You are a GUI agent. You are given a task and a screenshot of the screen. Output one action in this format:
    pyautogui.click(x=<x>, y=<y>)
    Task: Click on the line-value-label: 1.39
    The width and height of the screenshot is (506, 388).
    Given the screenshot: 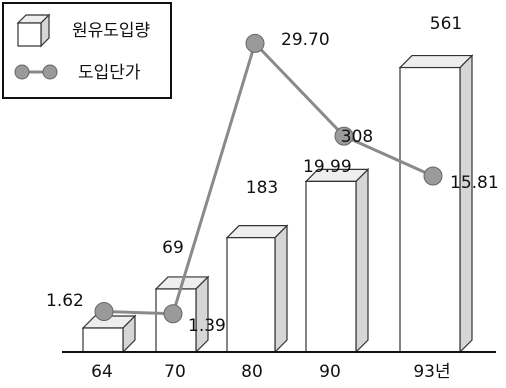 What is the action you would take?
    pyautogui.click(x=207, y=326)
    